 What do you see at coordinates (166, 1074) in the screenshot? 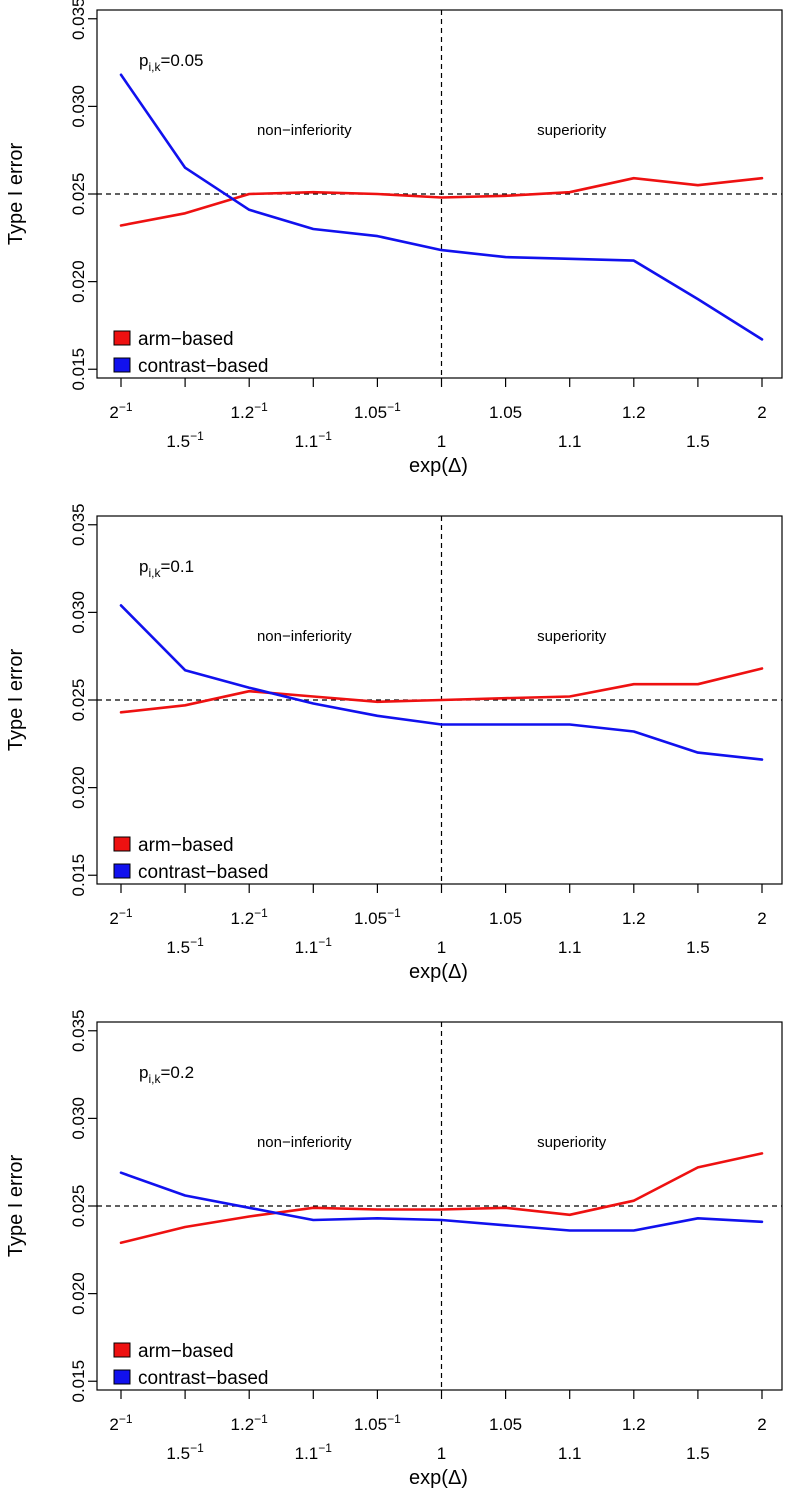
I see `panel-label: pi,k=0.2` at bounding box center [166, 1074].